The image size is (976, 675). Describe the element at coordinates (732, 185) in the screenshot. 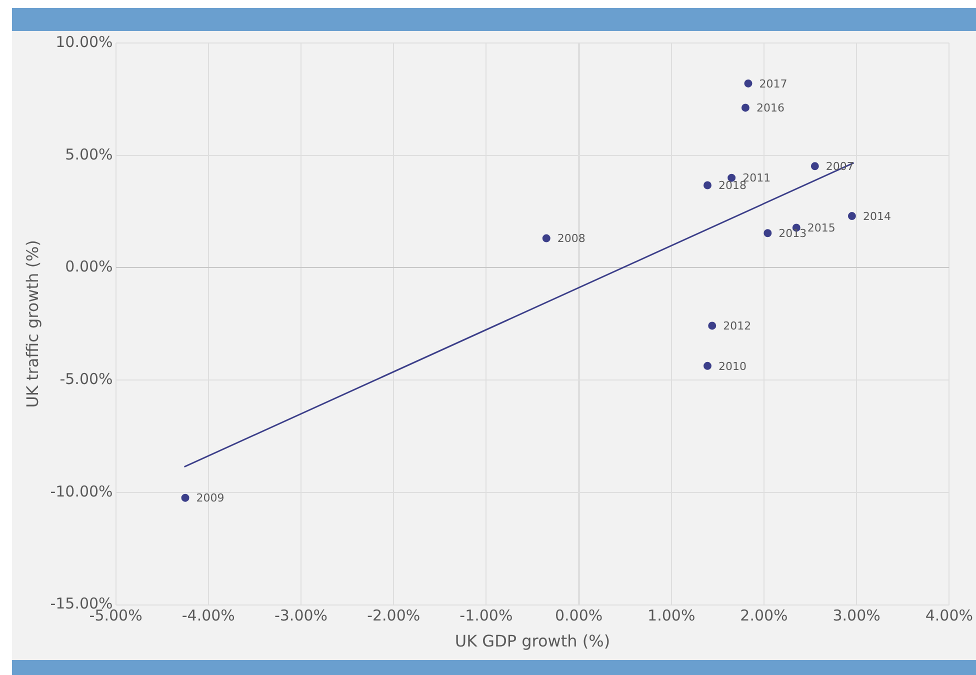

I see `annotation: 2018` at that location.